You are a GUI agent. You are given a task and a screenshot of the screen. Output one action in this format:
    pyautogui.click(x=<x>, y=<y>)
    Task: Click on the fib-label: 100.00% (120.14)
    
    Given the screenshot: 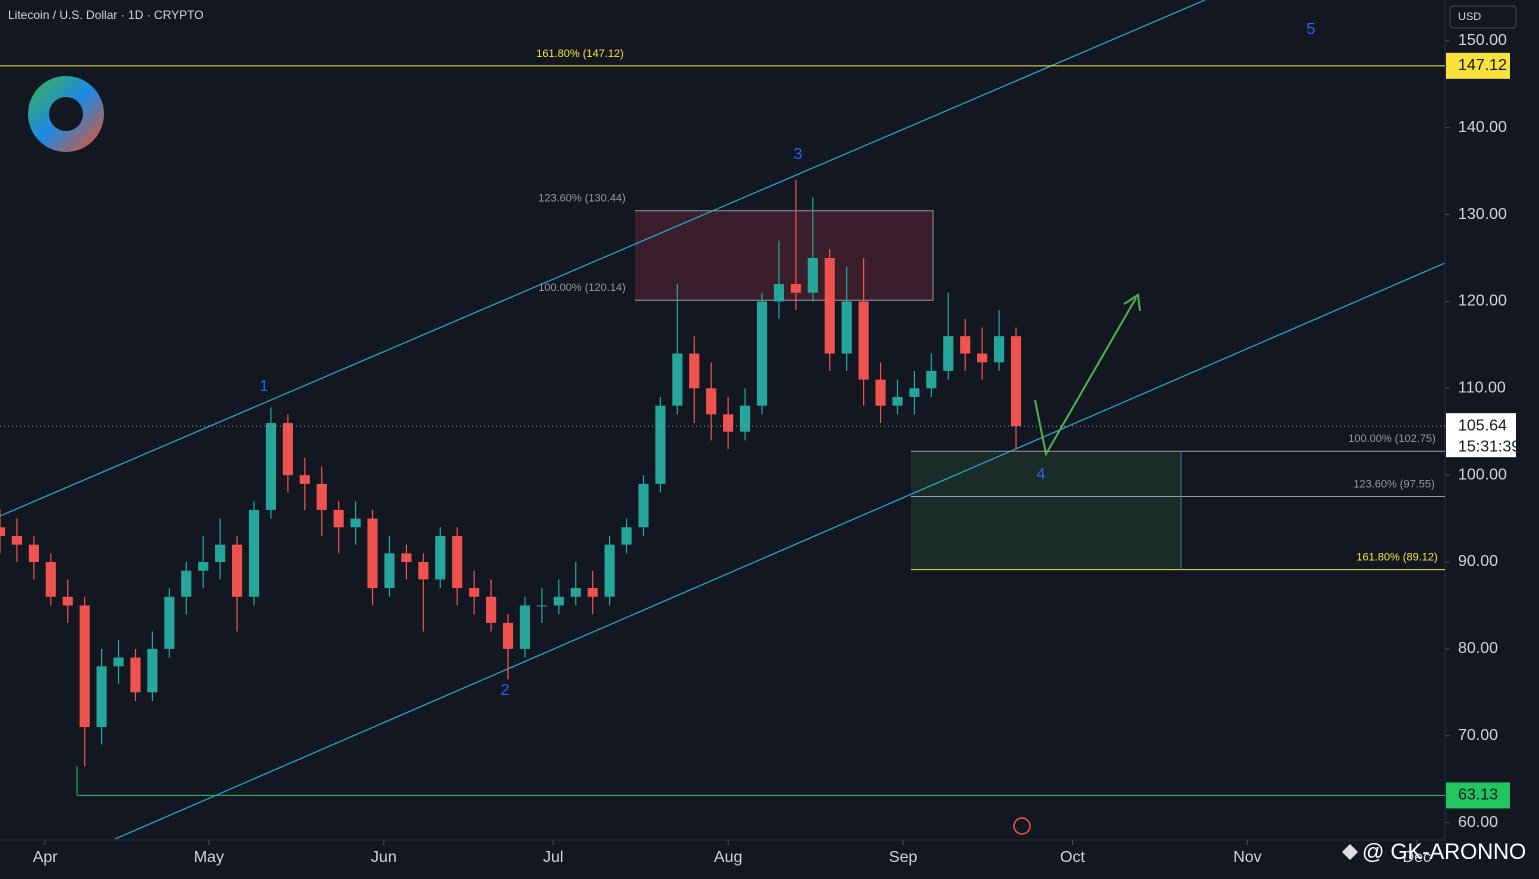 What is the action you would take?
    pyautogui.click(x=581, y=288)
    